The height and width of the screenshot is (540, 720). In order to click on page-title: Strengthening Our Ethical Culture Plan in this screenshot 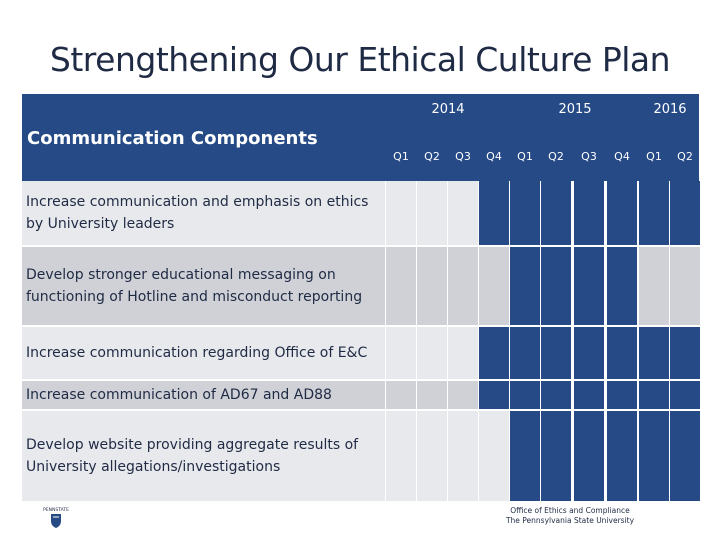, I will do `click(360, 59)`.